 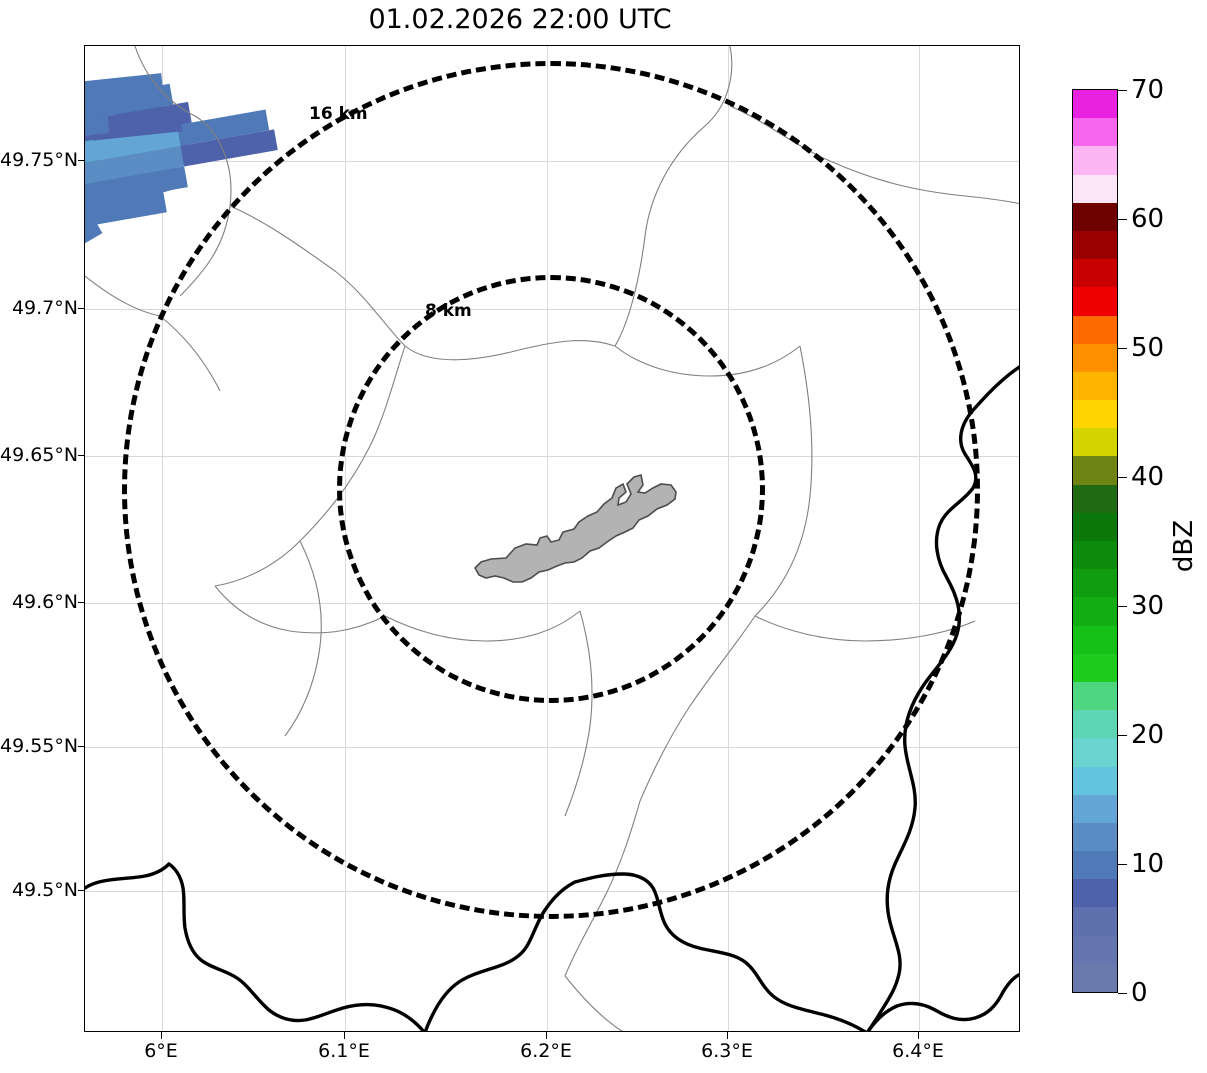 What do you see at coordinates (39, 160) in the screenshot?
I see `ytick-label: 49.75°N` at bounding box center [39, 160].